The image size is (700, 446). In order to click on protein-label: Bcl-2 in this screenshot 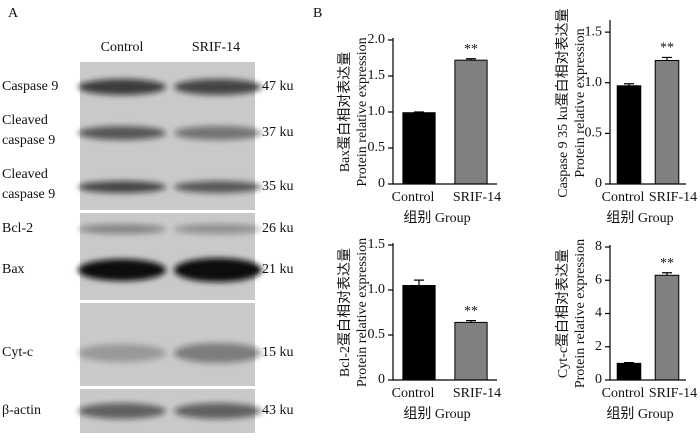, I will do `click(17, 228)`.